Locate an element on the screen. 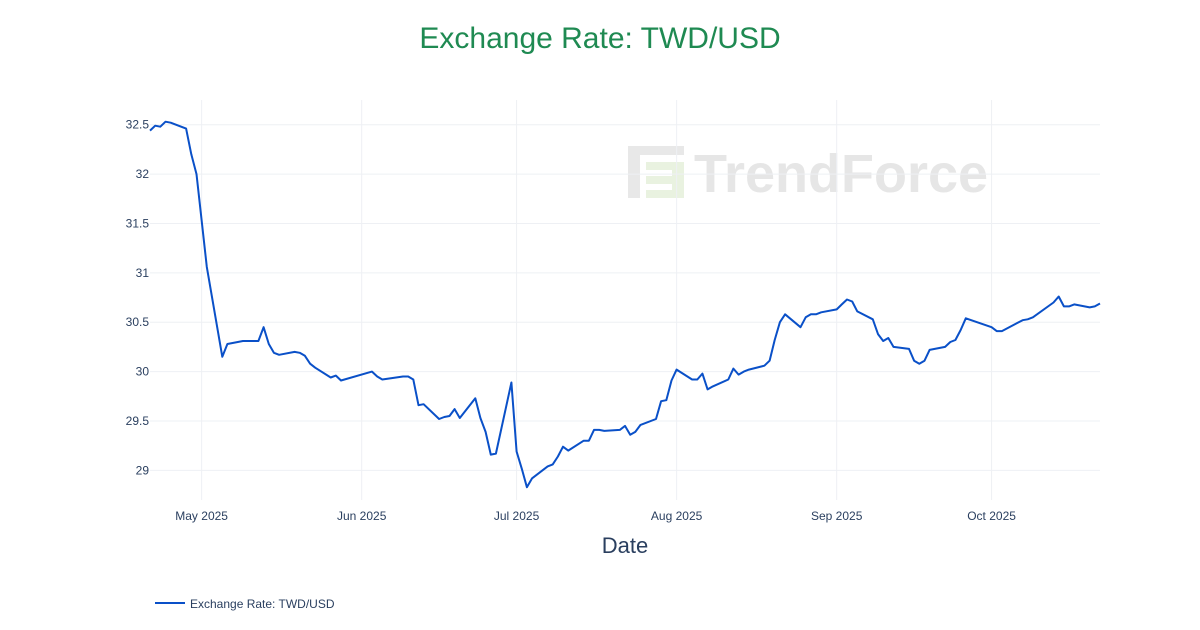  y-tick-label: 29.5 is located at coordinates (138, 421).